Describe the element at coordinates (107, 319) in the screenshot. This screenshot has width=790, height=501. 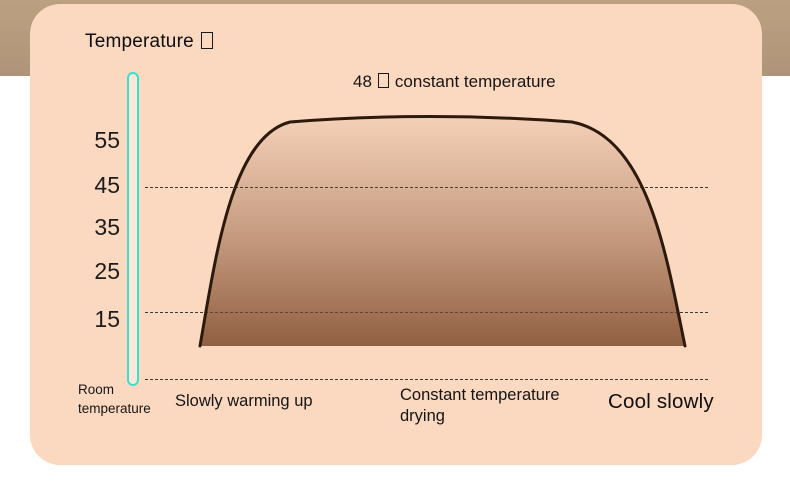
I see `y-axis-tick-15: 15` at that location.